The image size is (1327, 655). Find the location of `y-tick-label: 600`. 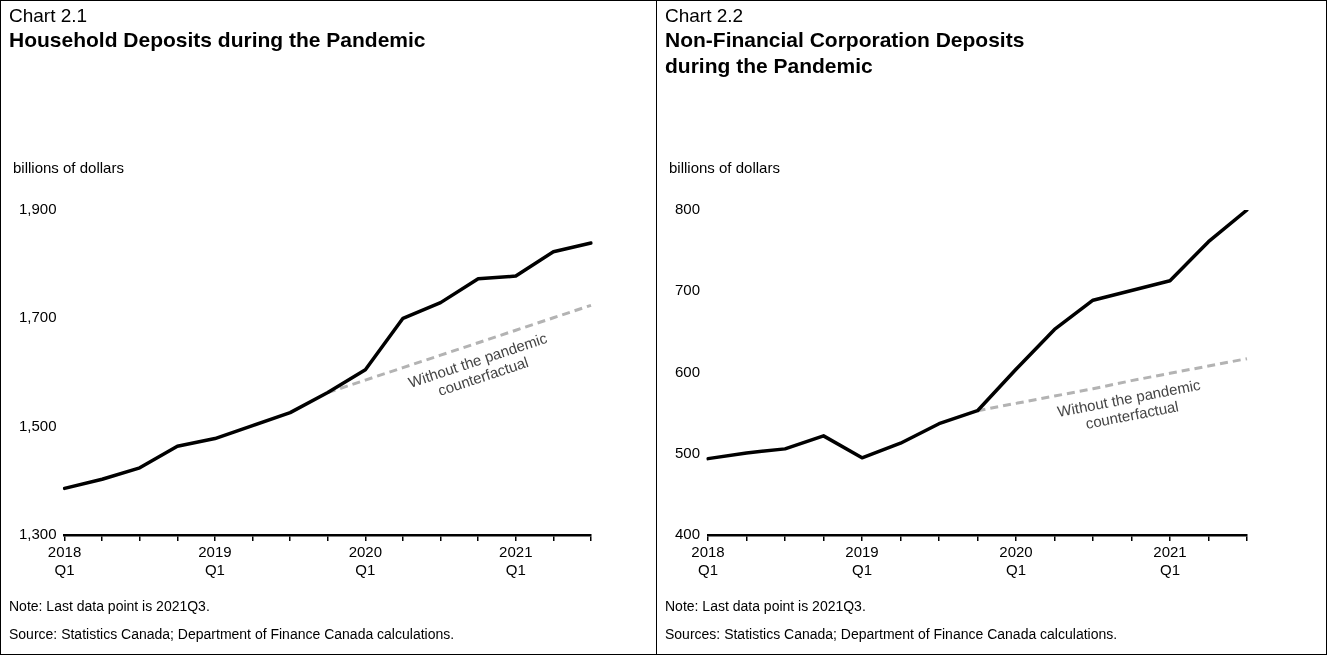

y-tick-label: 600 is located at coordinates (688, 371).